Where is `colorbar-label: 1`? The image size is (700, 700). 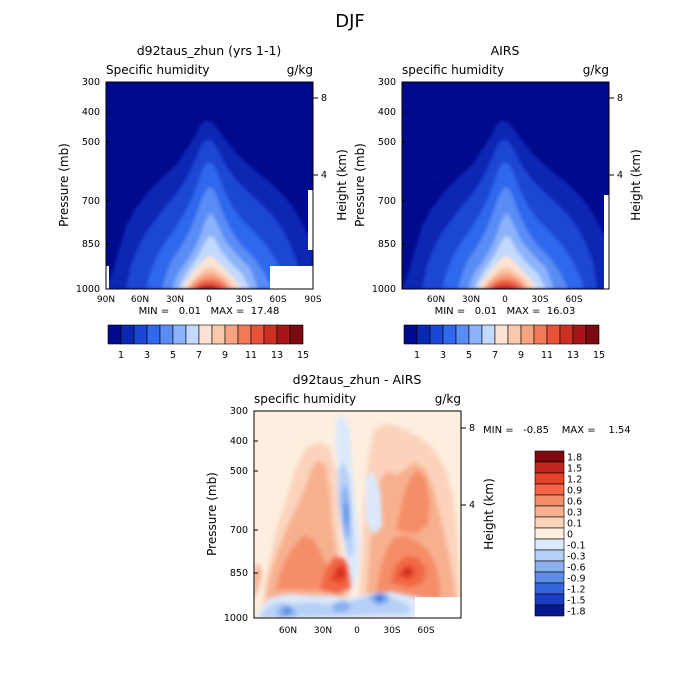
colorbar-label: 1 is located at coordinates (121, 355).